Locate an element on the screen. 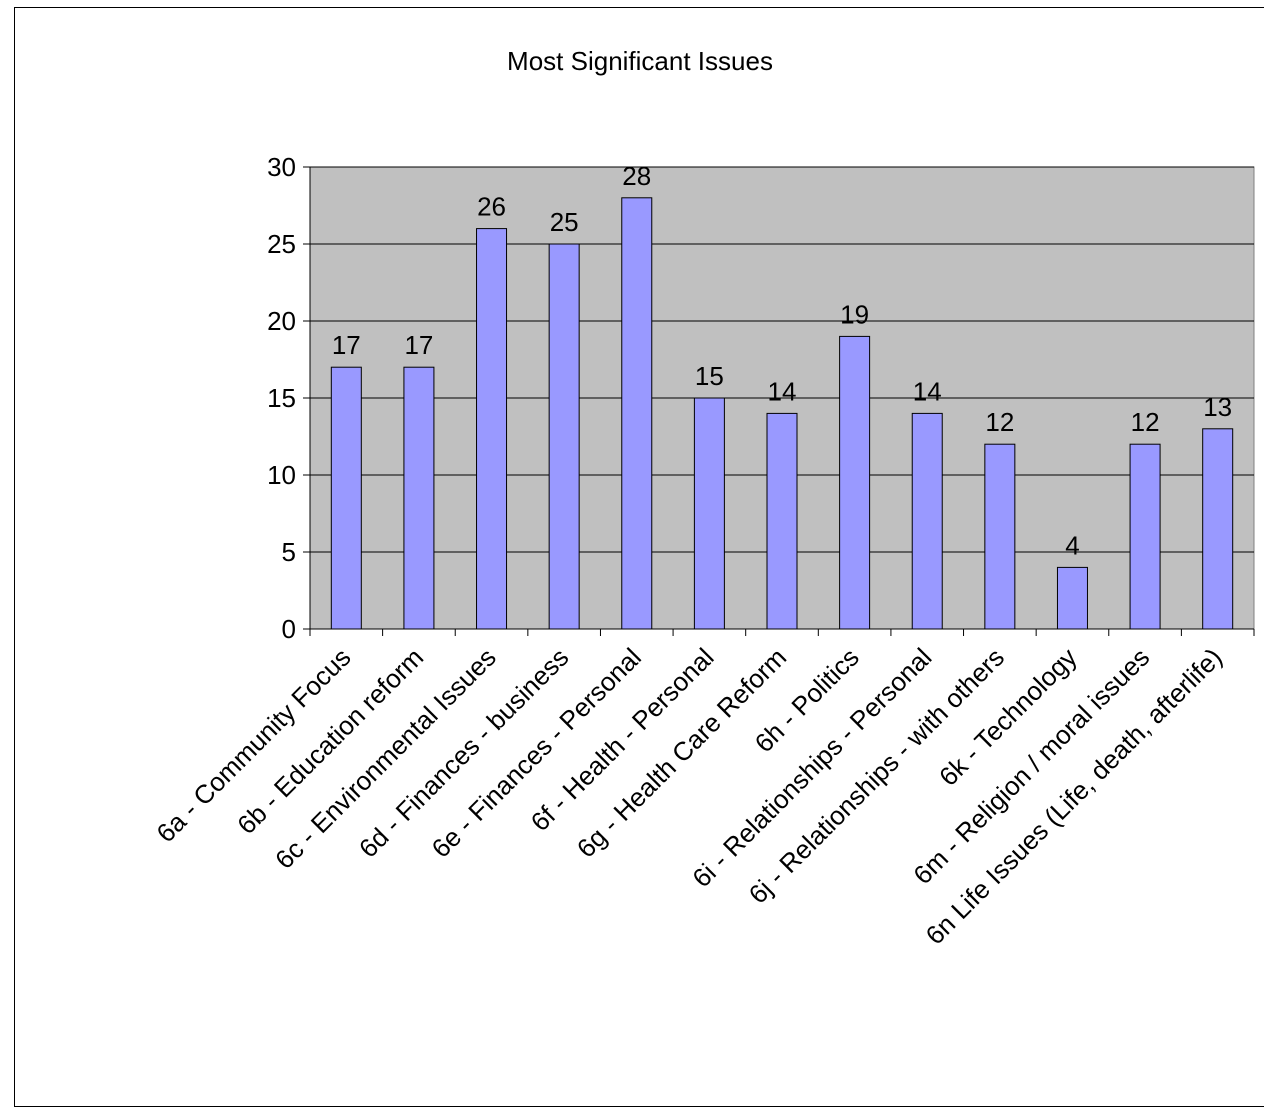 This screenshot has height=1107, width=1264. y-tick-label: 15 is located at coordinates (281, 398).